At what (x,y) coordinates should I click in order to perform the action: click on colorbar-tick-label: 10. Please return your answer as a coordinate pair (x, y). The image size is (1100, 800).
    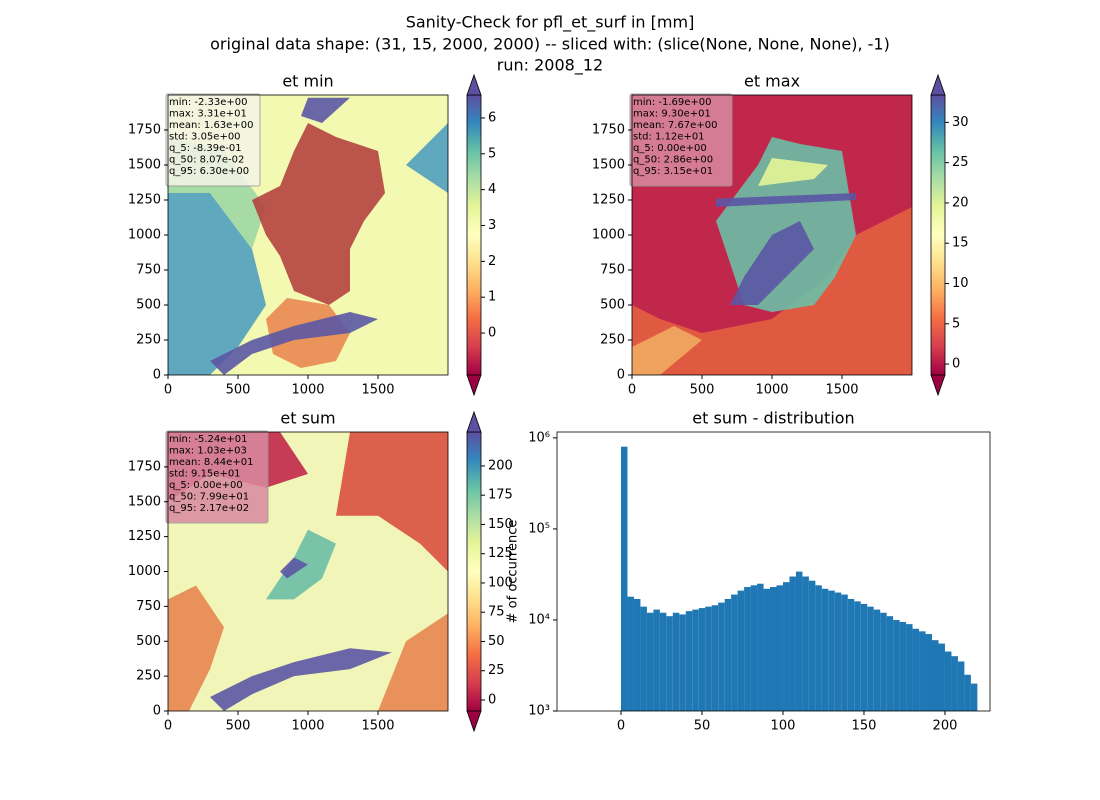
    Looking at the image, I should click on (960, 283).